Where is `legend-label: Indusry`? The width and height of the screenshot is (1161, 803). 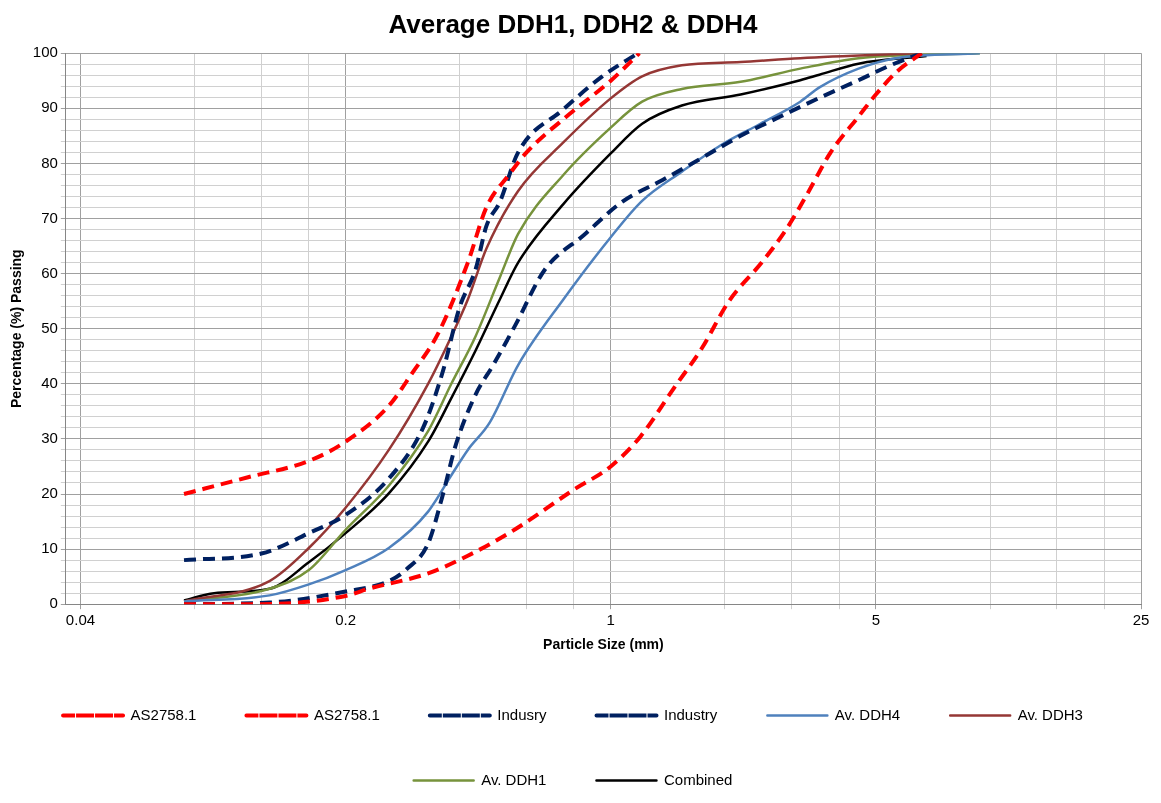
legend-label: Indusry is located at coordinates (522, 714).